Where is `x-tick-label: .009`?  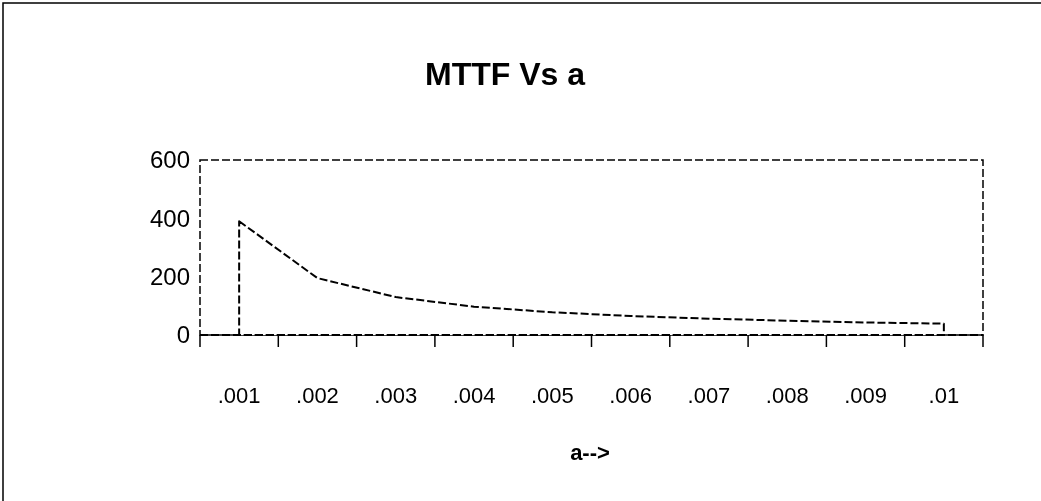
x-tick-label: .009 is located at coordinates (865, 395).